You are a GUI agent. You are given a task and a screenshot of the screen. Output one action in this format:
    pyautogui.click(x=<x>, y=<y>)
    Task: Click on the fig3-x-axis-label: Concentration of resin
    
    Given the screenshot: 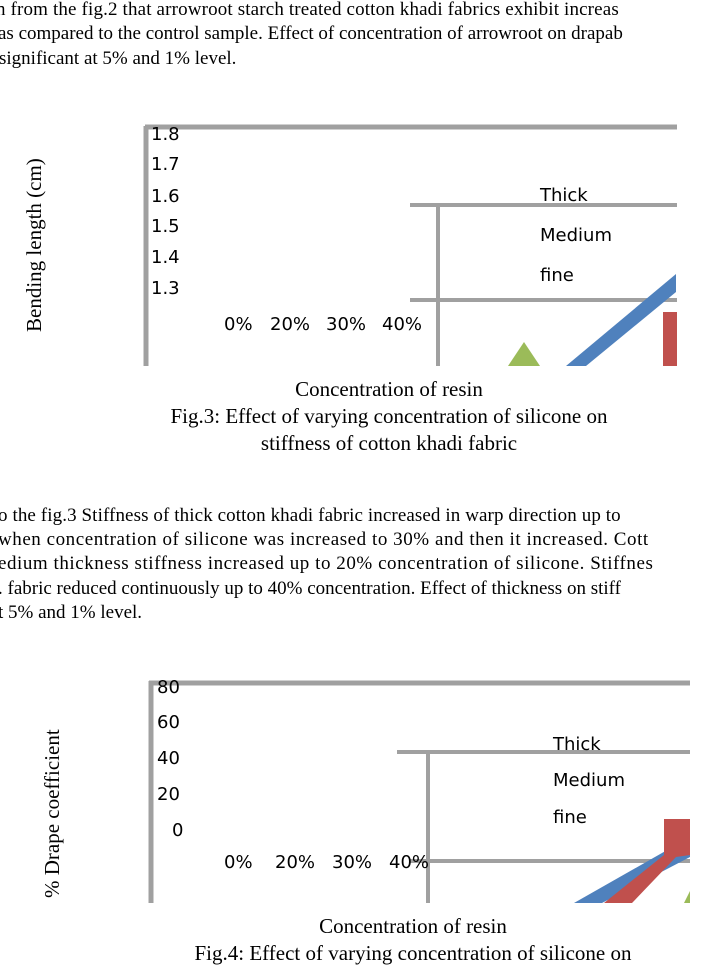 What is the action you would take?
    pyautogui.click(x=389, y=389)
    